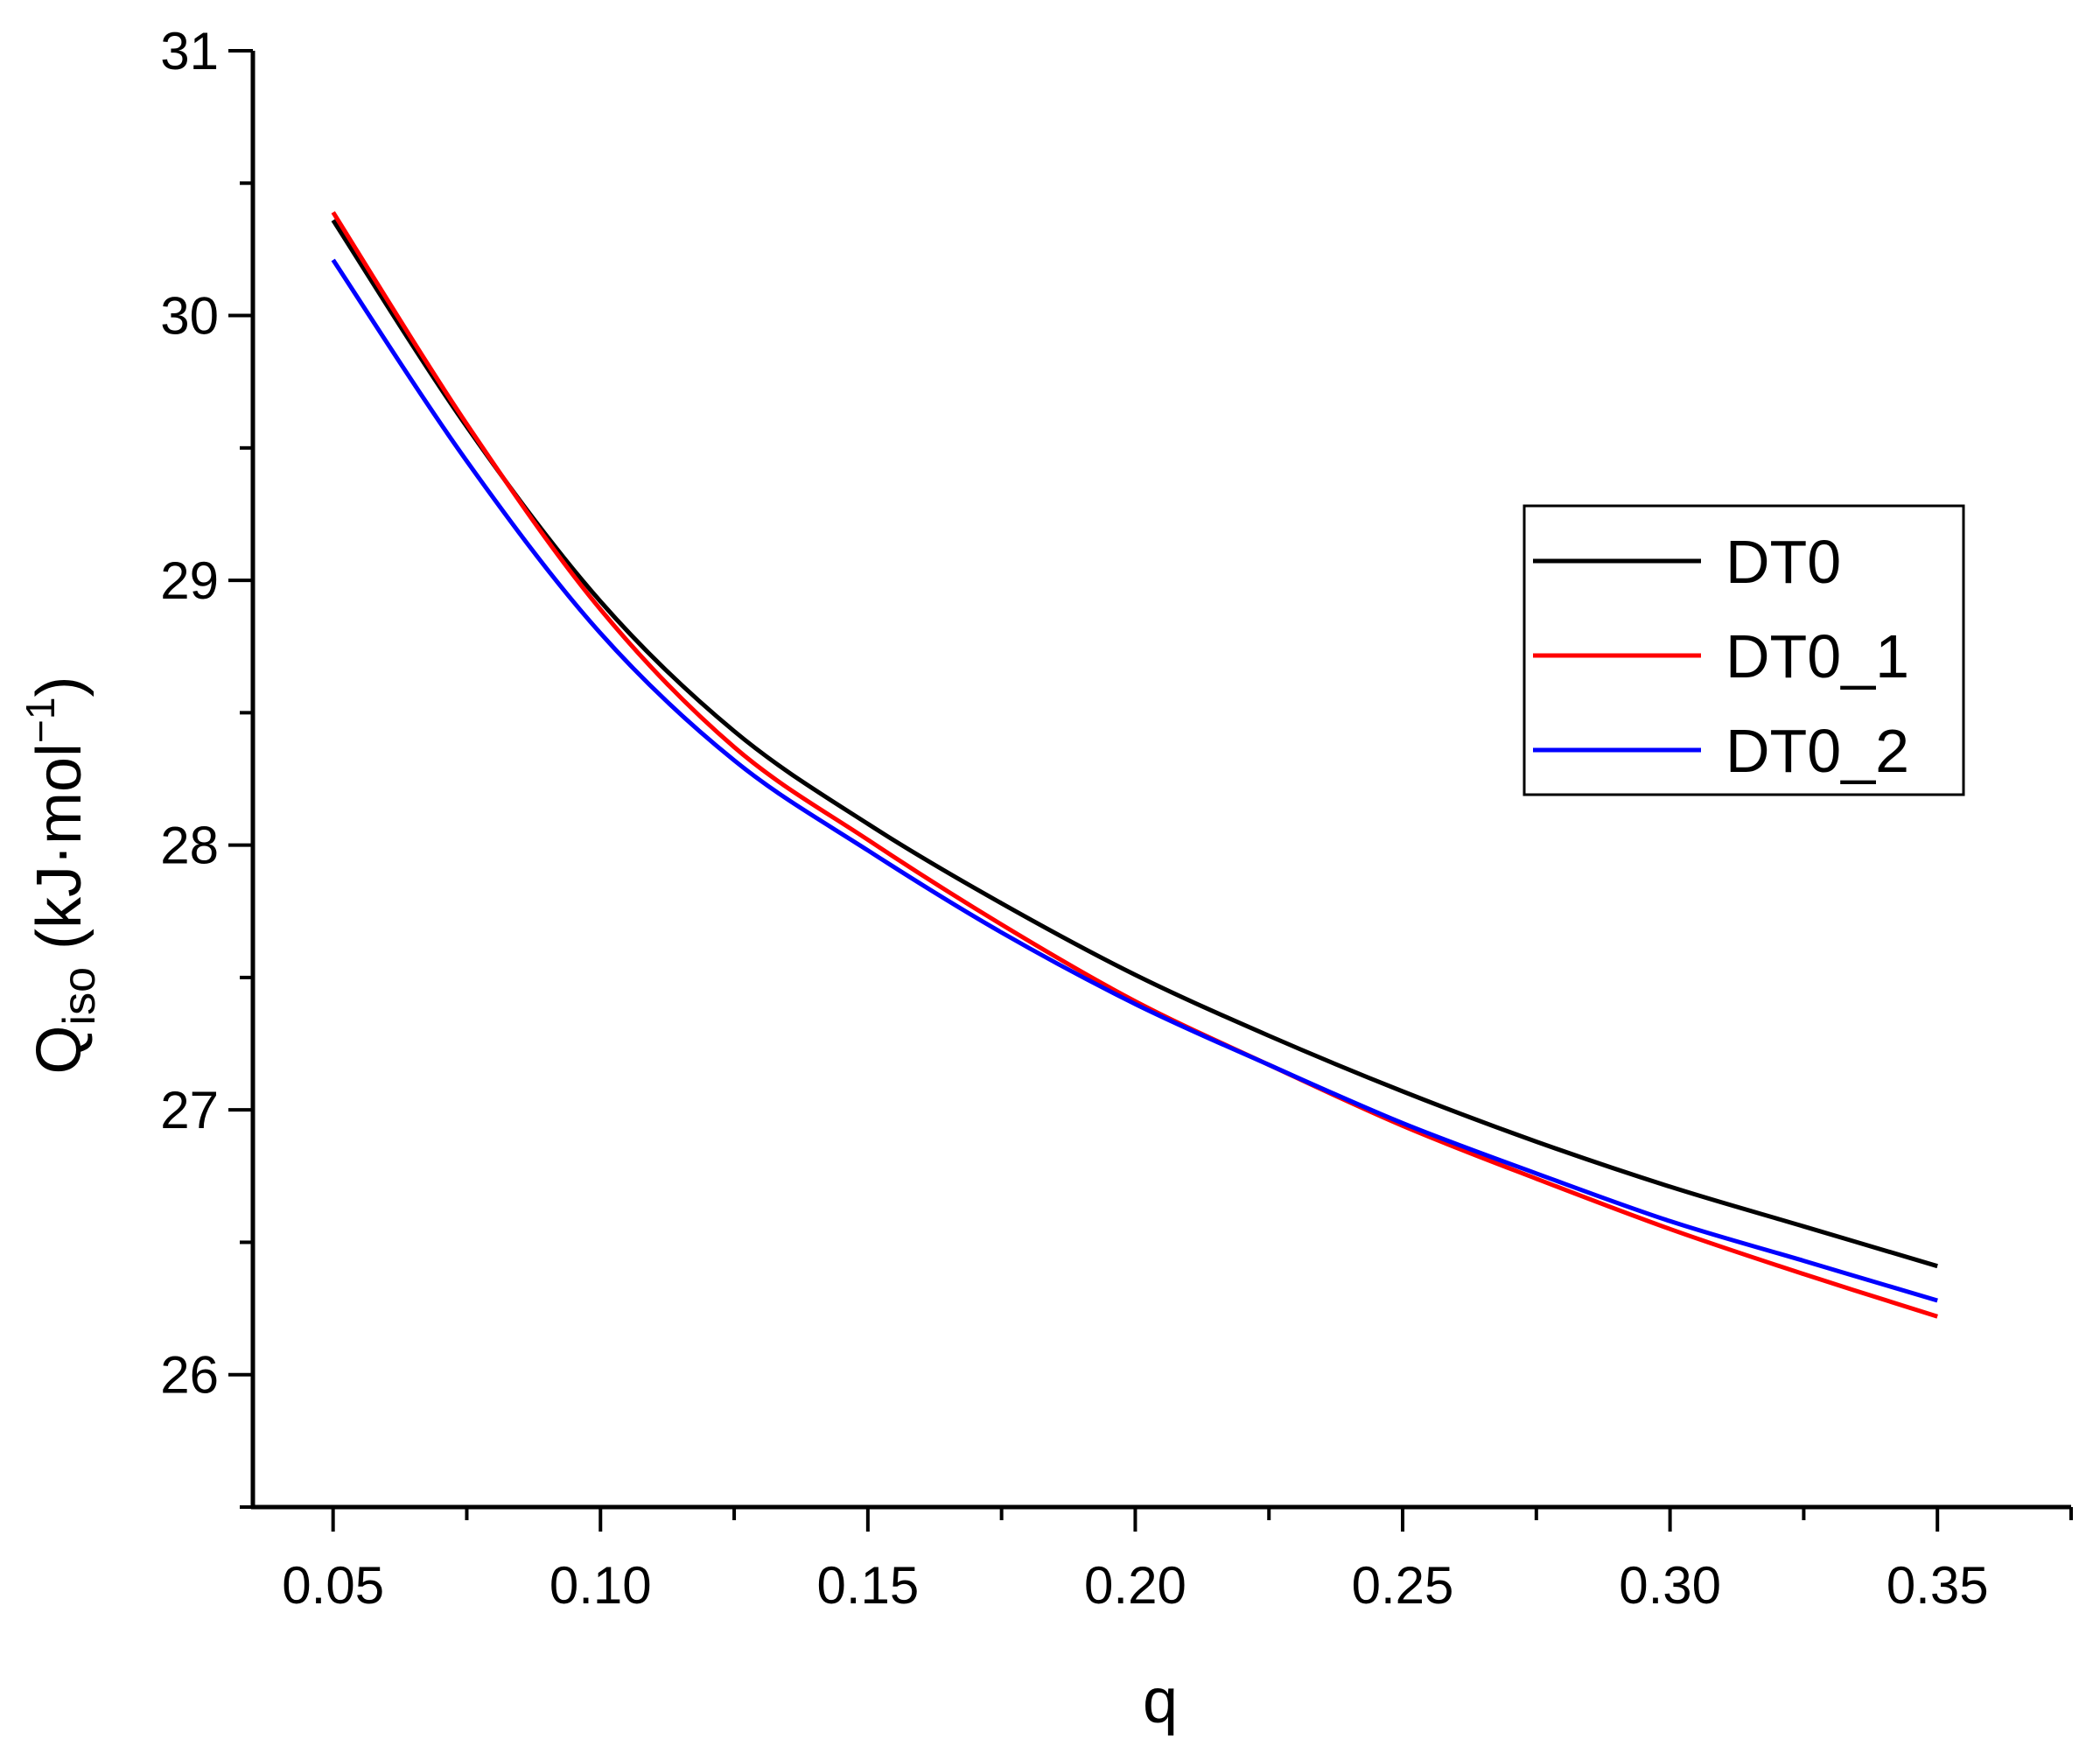 This screenshot has height=1760, width=2100. Describe the element at coordinates (59, 687) in the screenshot. I see `y-axis-title-close: )` at that location.